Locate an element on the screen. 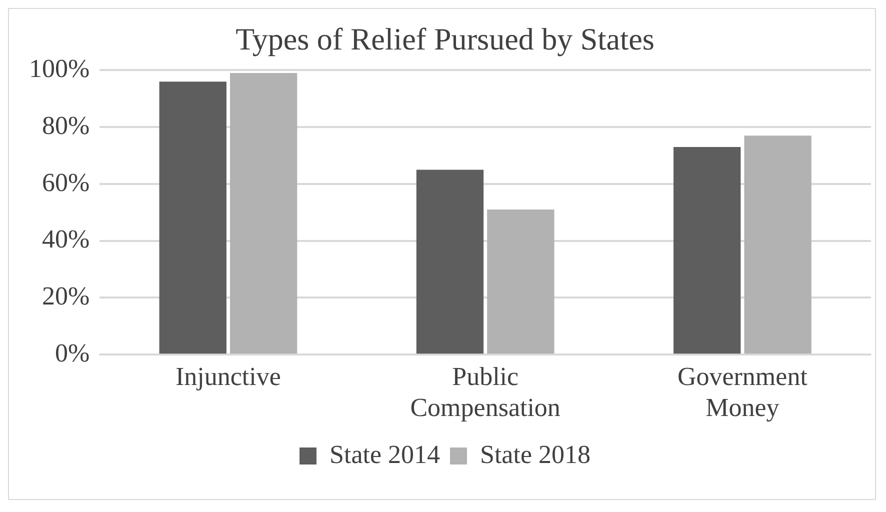 Image resolution: width=886 pixels, height=512 pixels. y-tick-label: 100% is located at coordinates (59, 69).